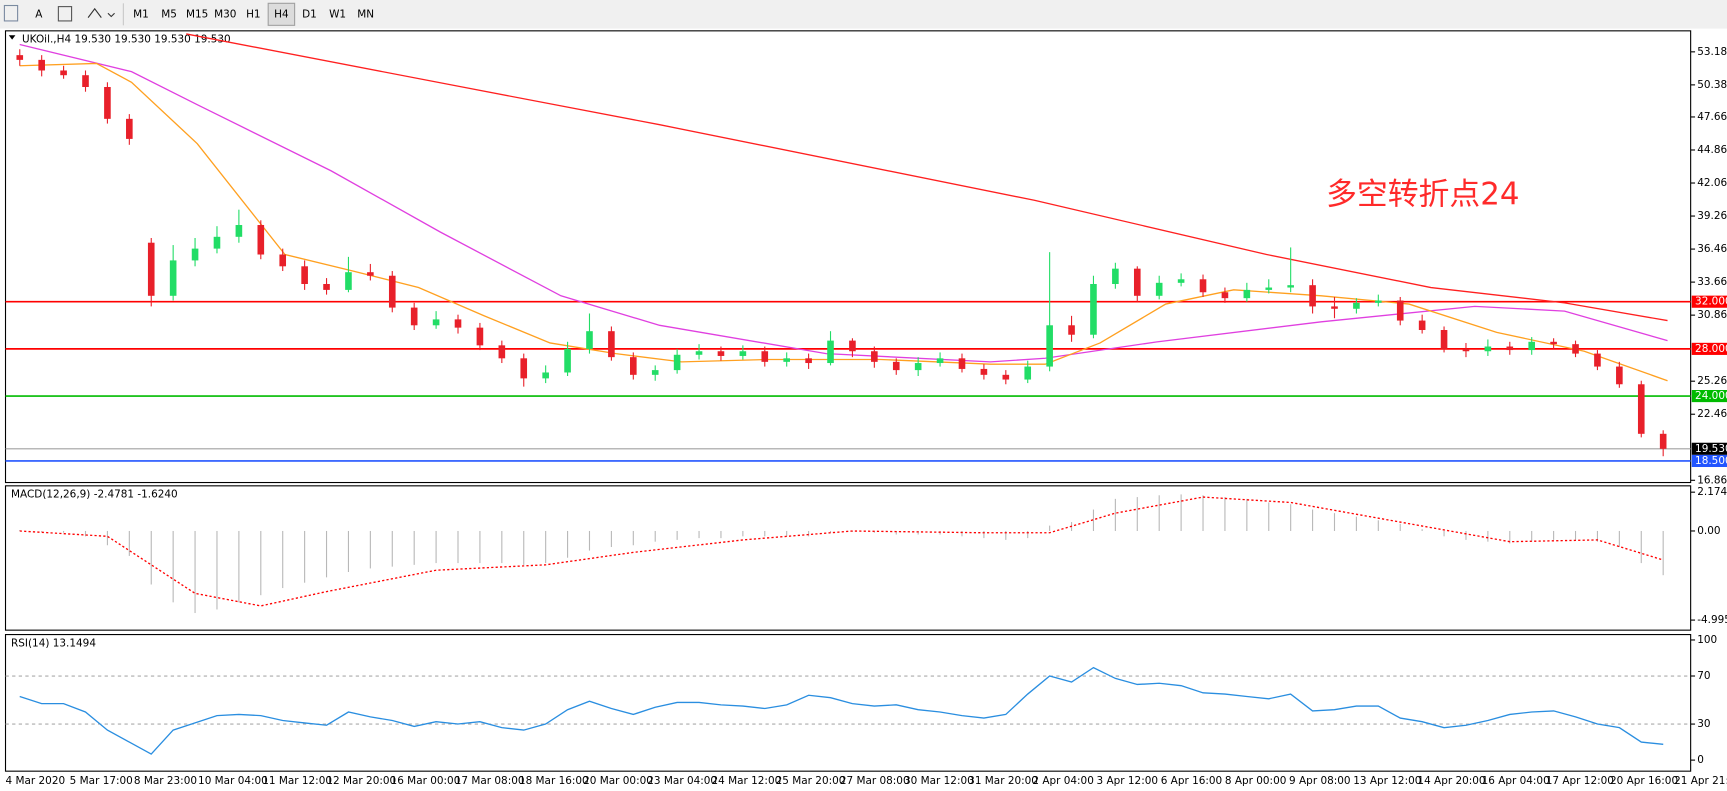  Describe the element at coordinates (1703, 676) in the screenshot. I see `y-tick-label: 70` at that location.